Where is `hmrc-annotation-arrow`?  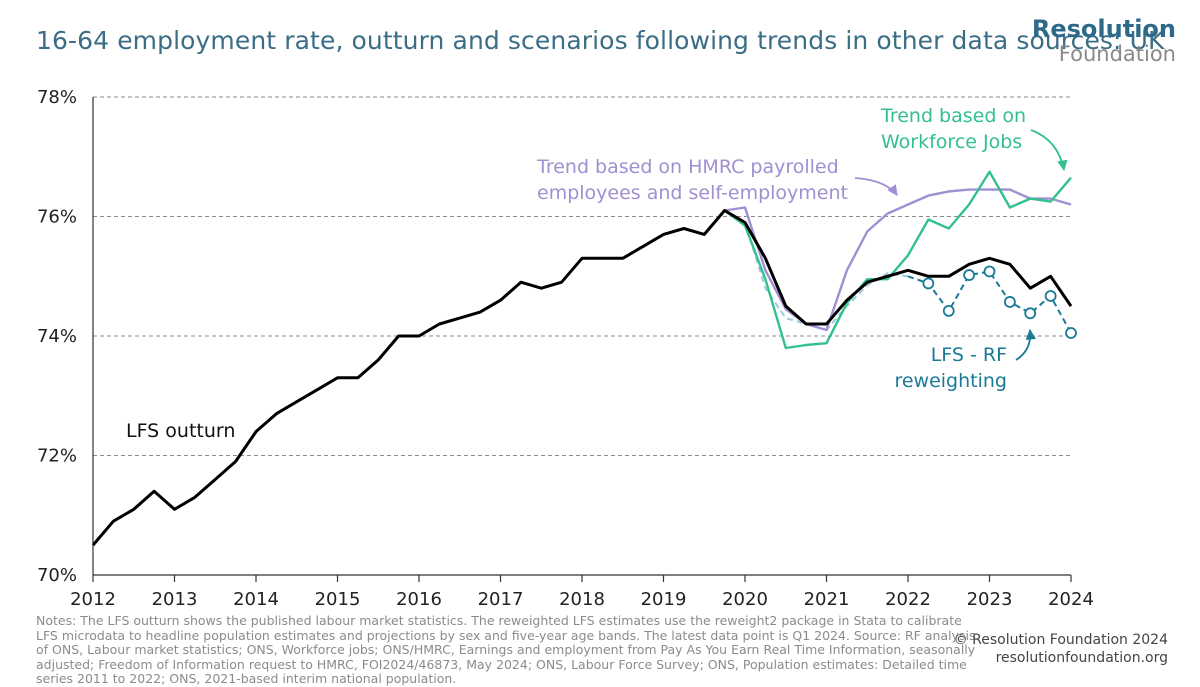
hmrc-annotation-arrow is located at coordinates (876, 186).